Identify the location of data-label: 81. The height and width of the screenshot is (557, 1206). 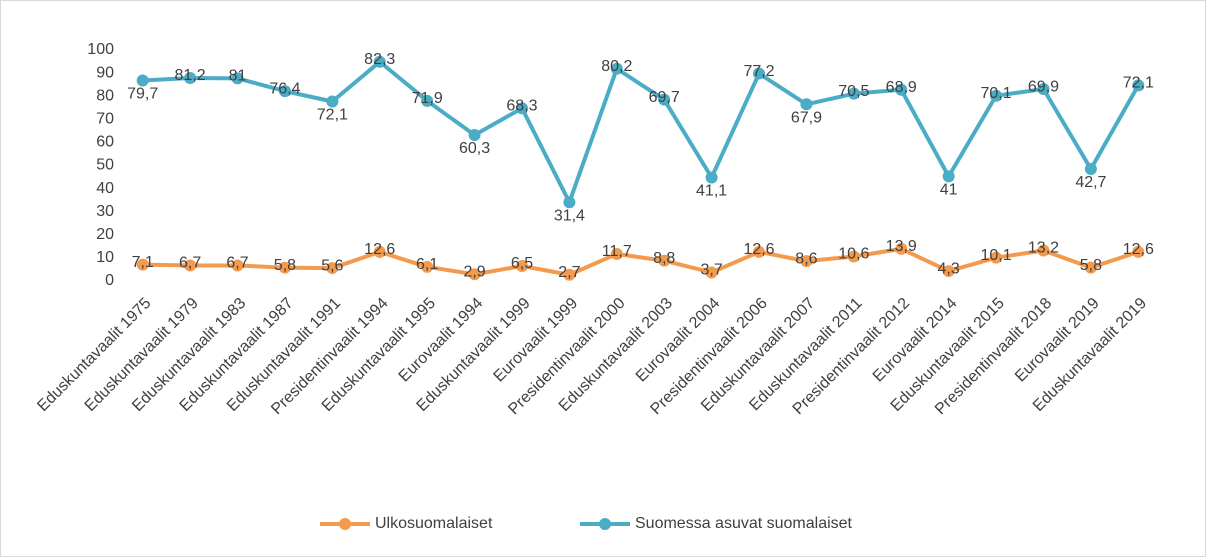
(238, 76).